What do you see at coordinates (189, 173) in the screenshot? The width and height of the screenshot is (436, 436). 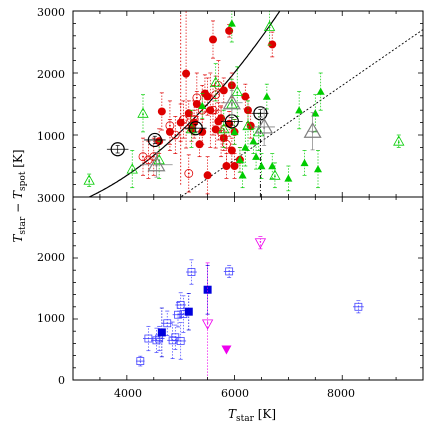 I see `top-point-1-5-shape` at bounding box center [189, 173].